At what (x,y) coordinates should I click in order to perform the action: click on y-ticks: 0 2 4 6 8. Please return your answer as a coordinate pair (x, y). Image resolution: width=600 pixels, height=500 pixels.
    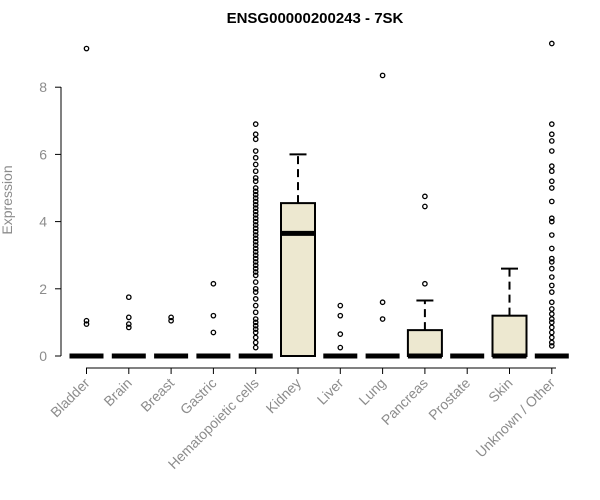
    Looking at the image, I should click on (50, 221).